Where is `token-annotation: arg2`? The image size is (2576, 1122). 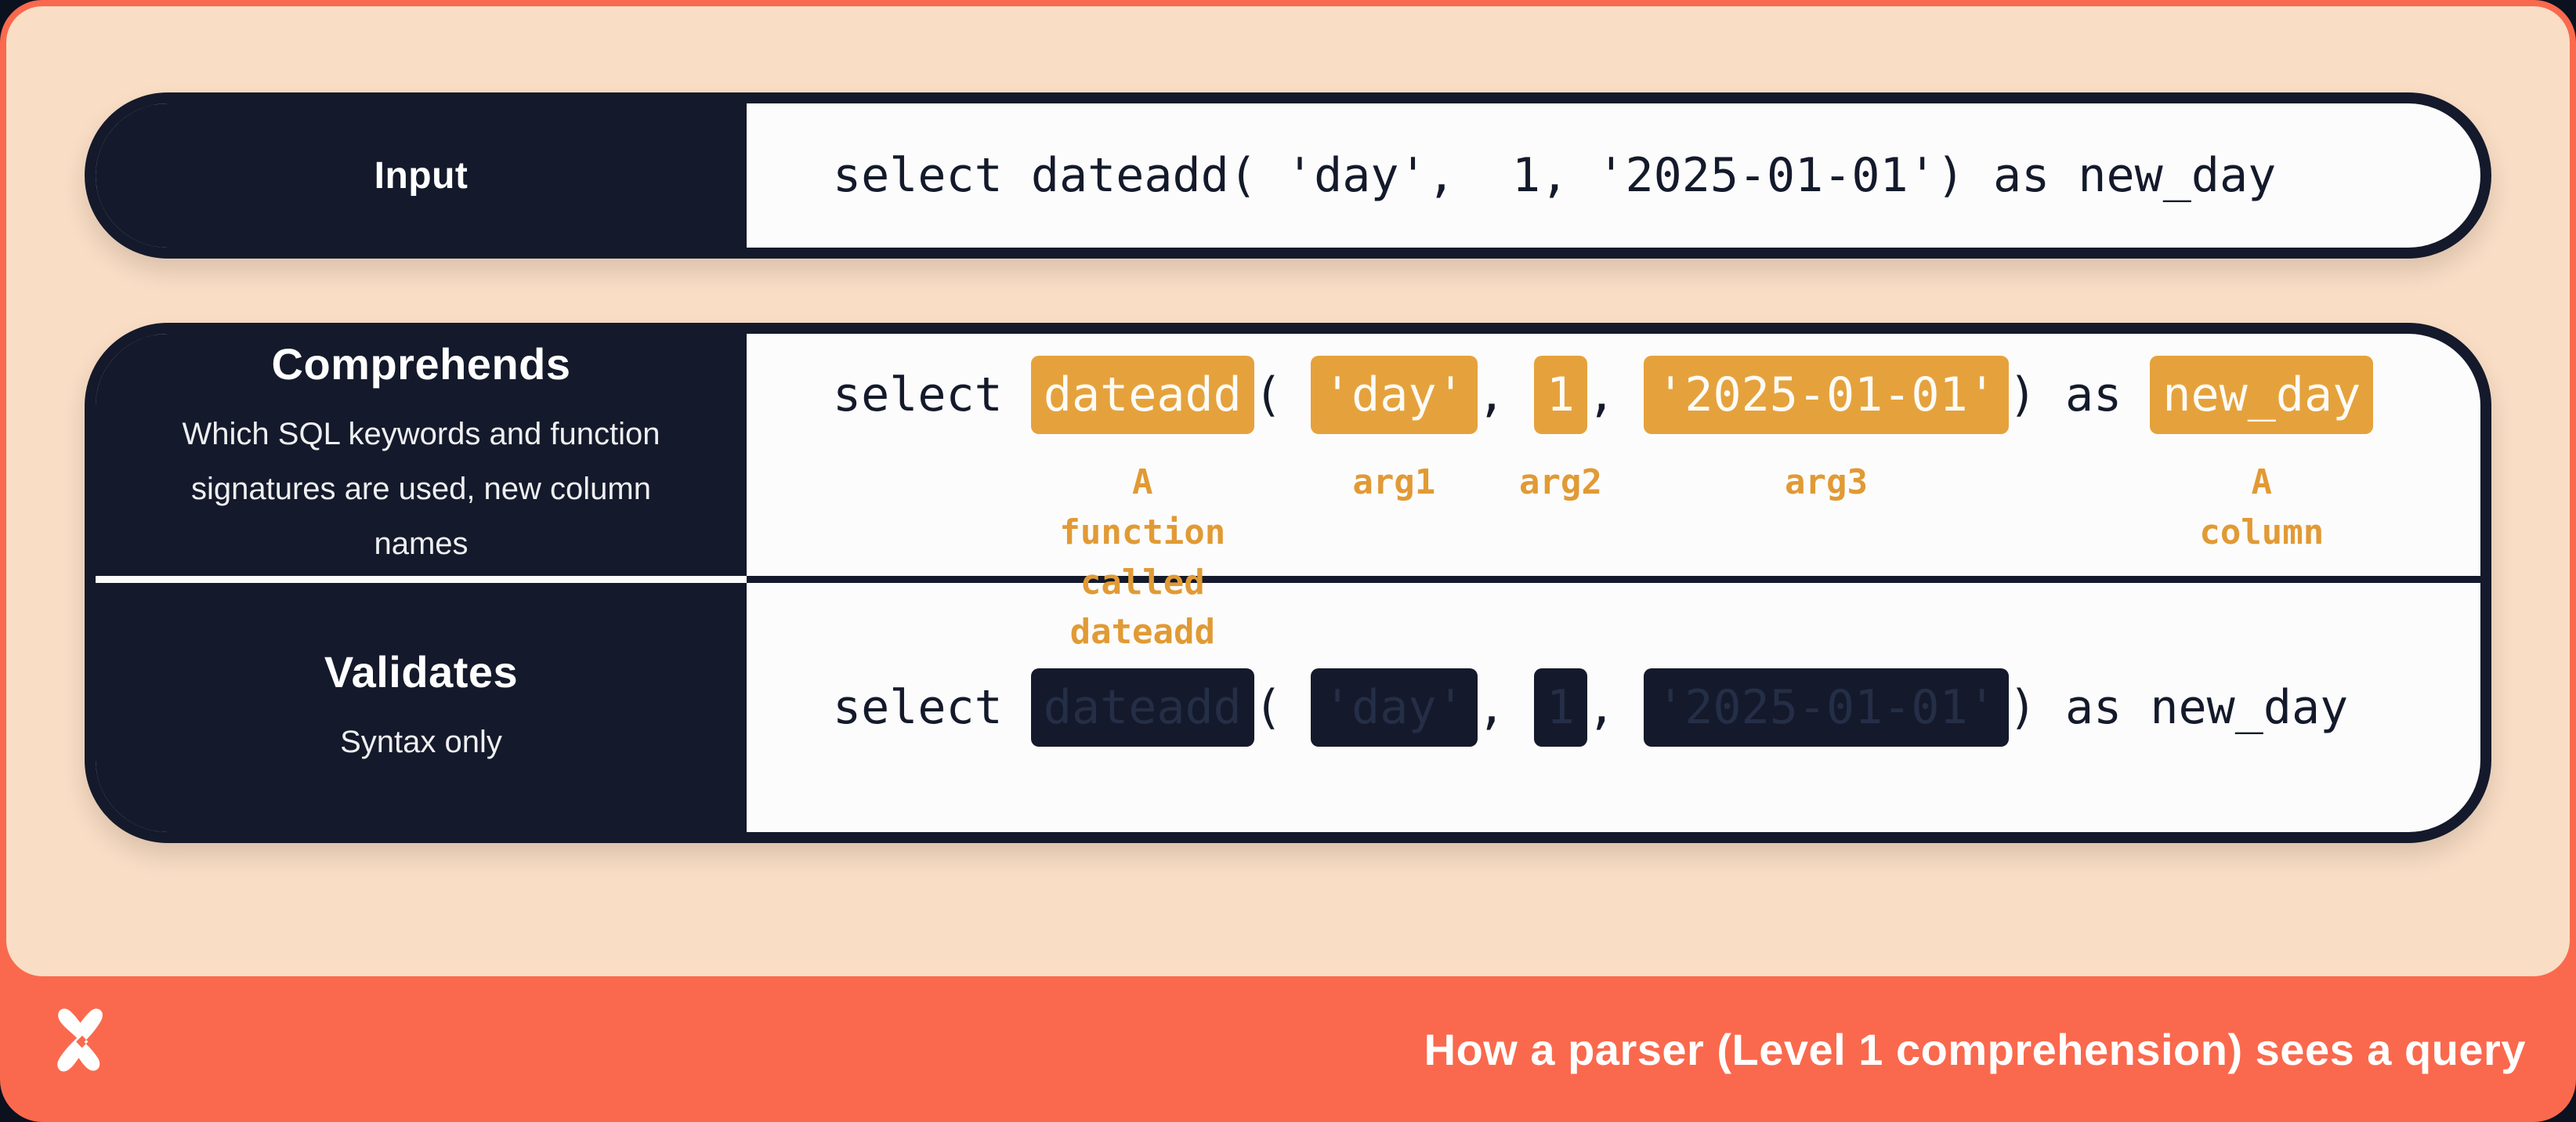 token-annotation: arg2 is located at coordinates (1560, 482).